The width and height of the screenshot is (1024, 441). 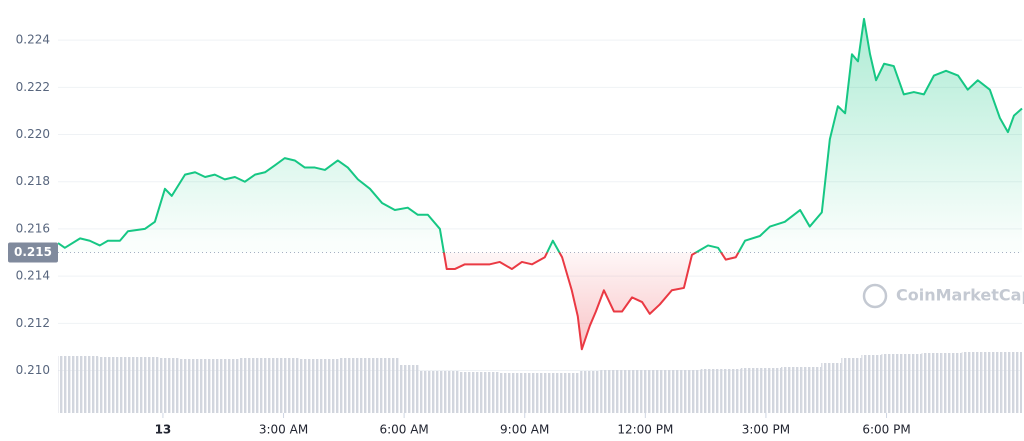 What do you see at coordinates (33, 370) in the screenshot?
I see `y-tick-label: 0.210` at bounding box center [33, 370].